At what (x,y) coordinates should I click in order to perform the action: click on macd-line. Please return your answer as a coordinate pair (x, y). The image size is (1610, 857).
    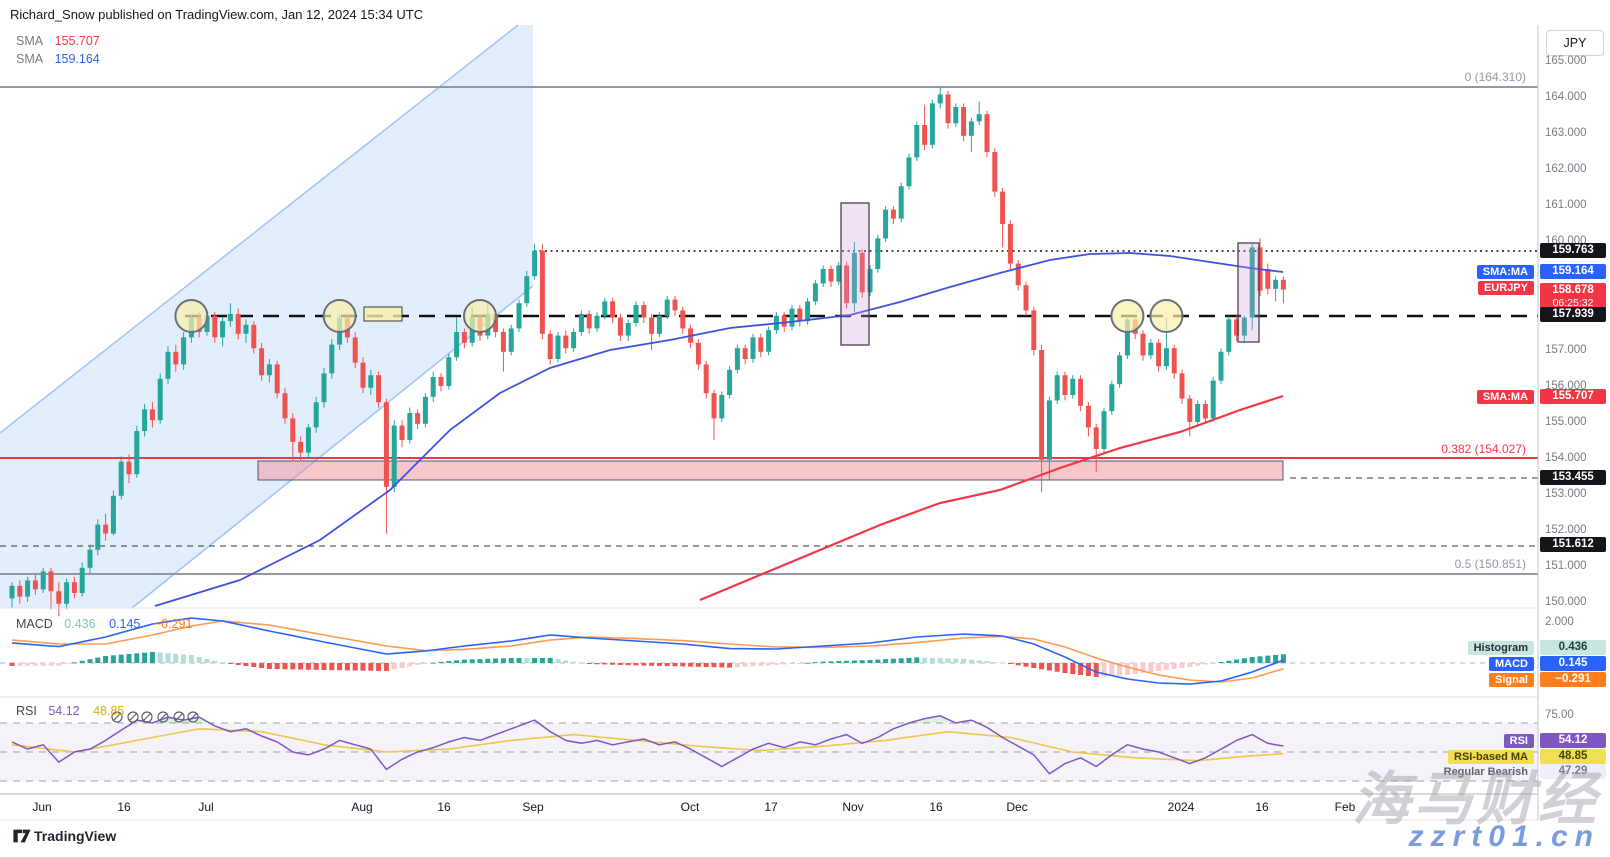
    Looking at the image, I should click on (647, 651).